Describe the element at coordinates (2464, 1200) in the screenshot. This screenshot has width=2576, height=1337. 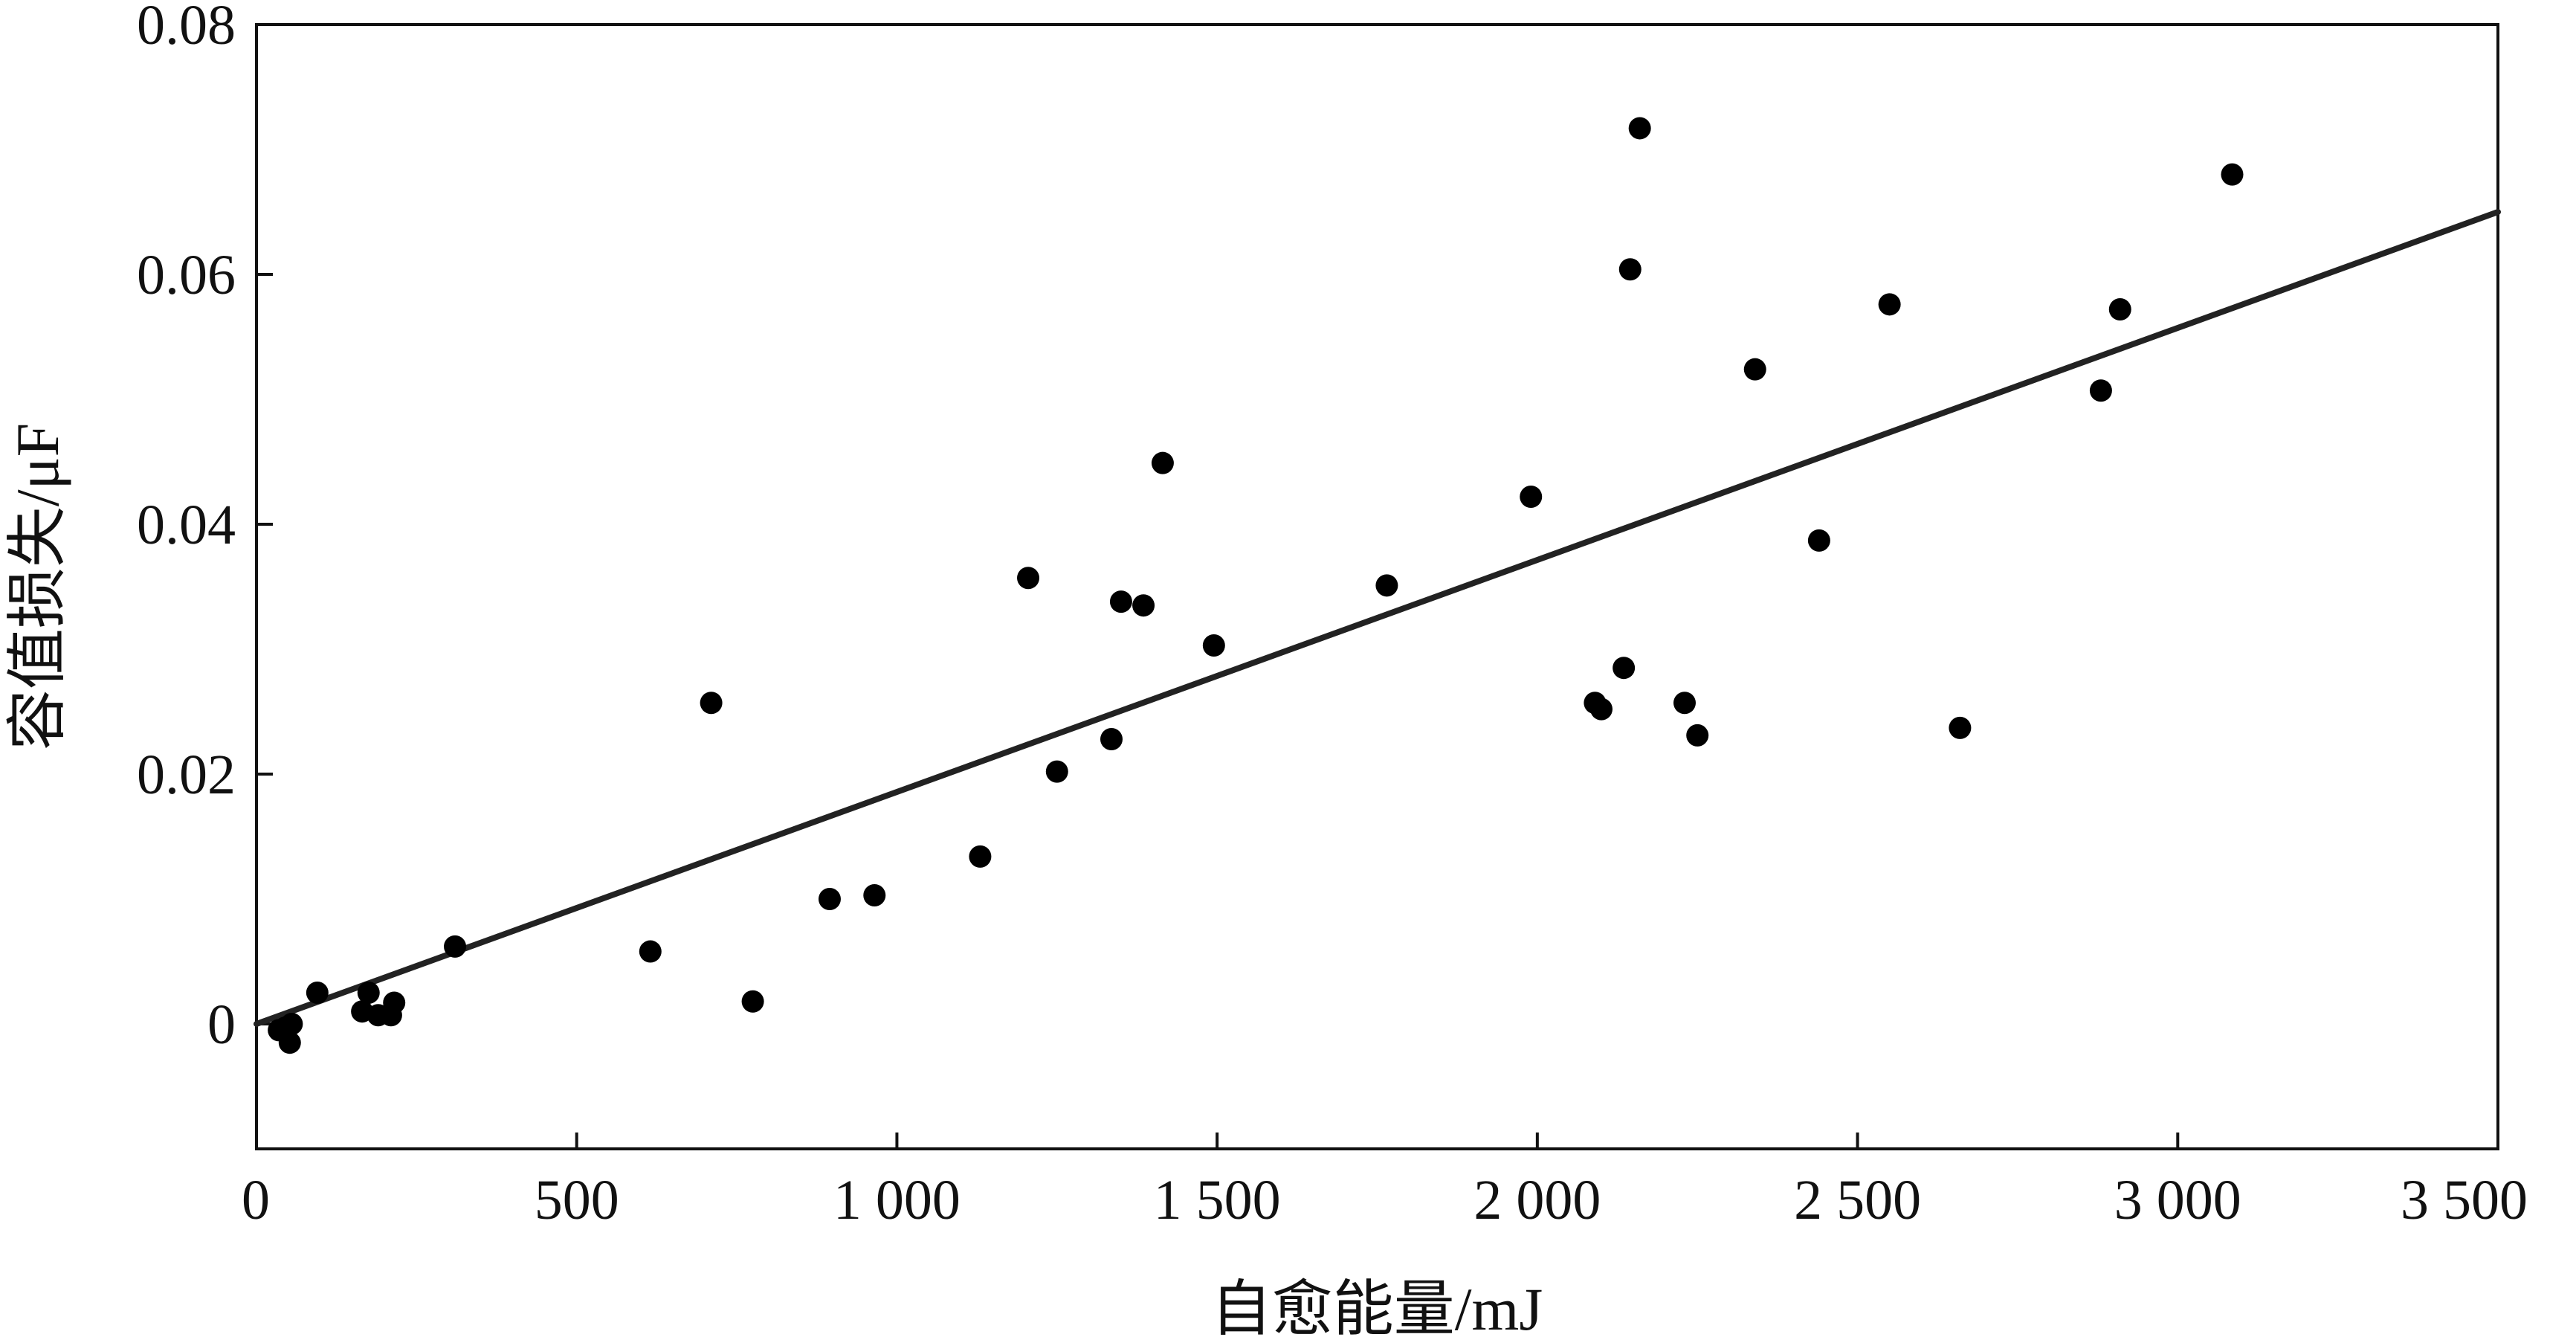
I see `x-tick-label: 3 500` at that location.